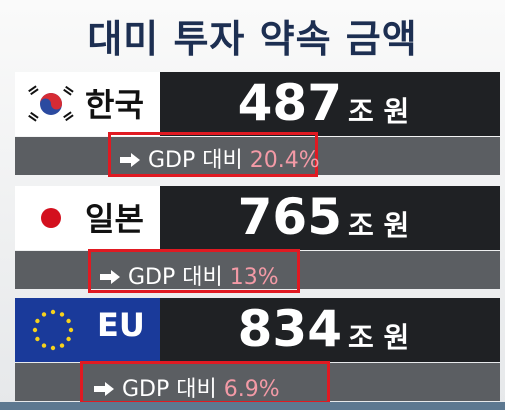  What do you see at coordinates (252, 406) in the screenshot?
I see `bottom-strip` at bounding box center [252, 406].